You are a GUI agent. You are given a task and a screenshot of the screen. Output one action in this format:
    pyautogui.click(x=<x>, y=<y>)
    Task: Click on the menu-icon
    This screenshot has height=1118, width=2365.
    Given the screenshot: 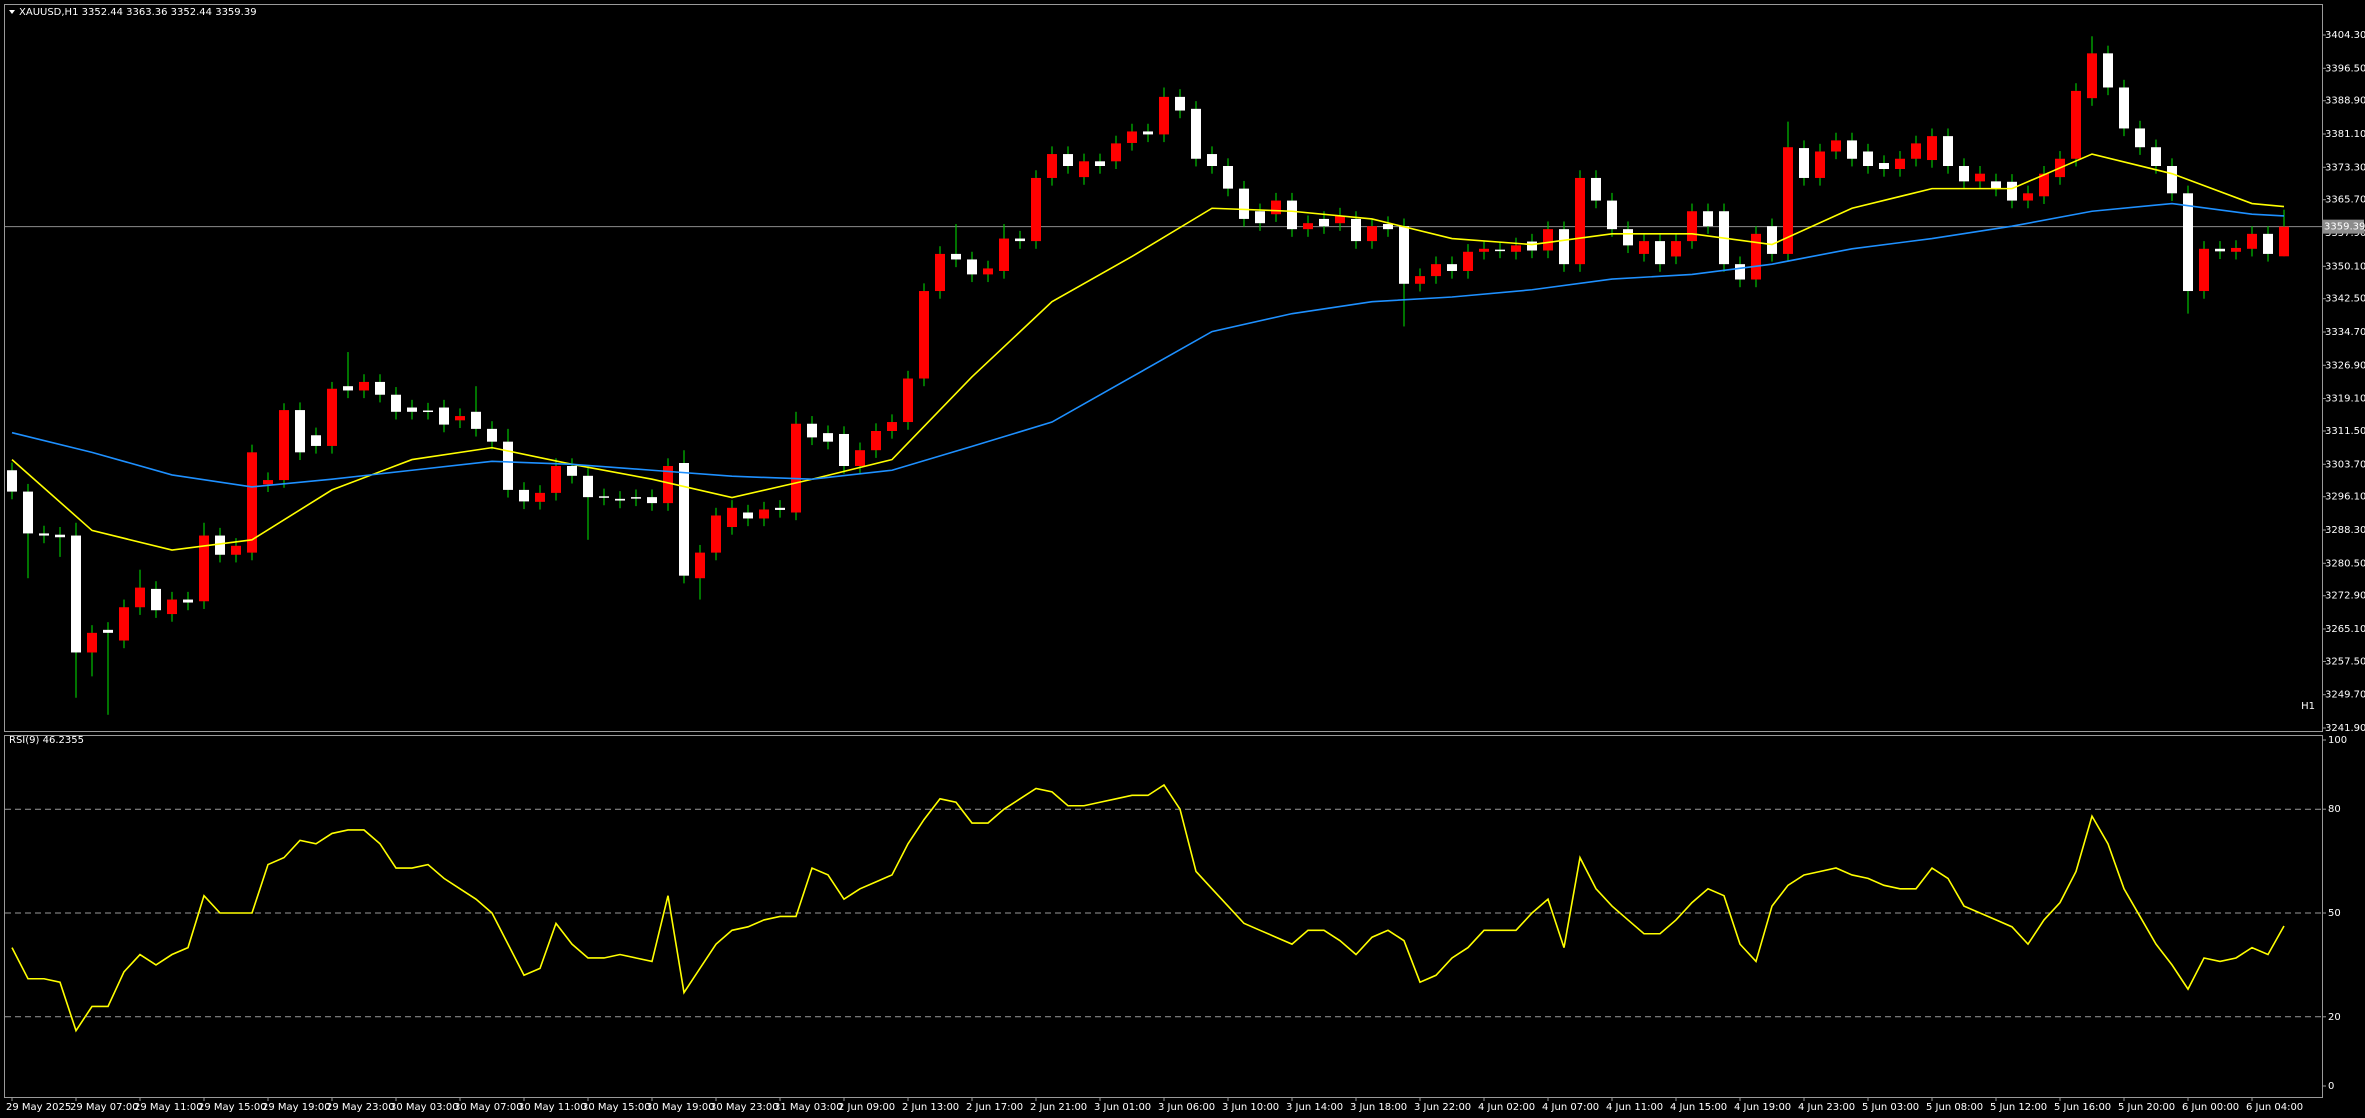 What is the action you would take?
    pyautogui.click(x=12, y=12)
    